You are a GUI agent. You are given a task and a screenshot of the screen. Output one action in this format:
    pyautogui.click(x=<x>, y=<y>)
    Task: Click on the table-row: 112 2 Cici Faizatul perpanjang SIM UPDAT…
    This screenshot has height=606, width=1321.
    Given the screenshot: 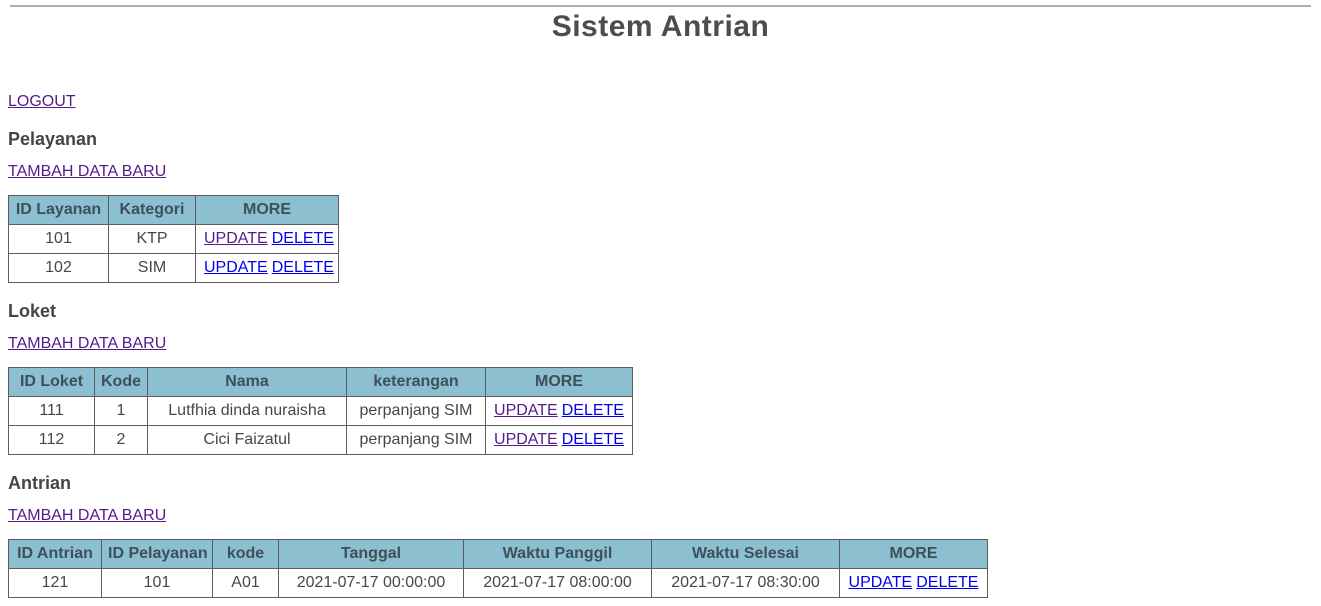 What is the action you would take?
    pyautogui.click(x=320, y=440)
    